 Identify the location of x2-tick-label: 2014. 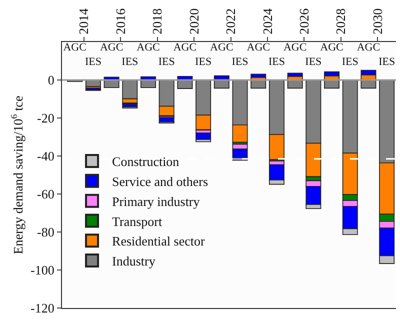
(84, 21).